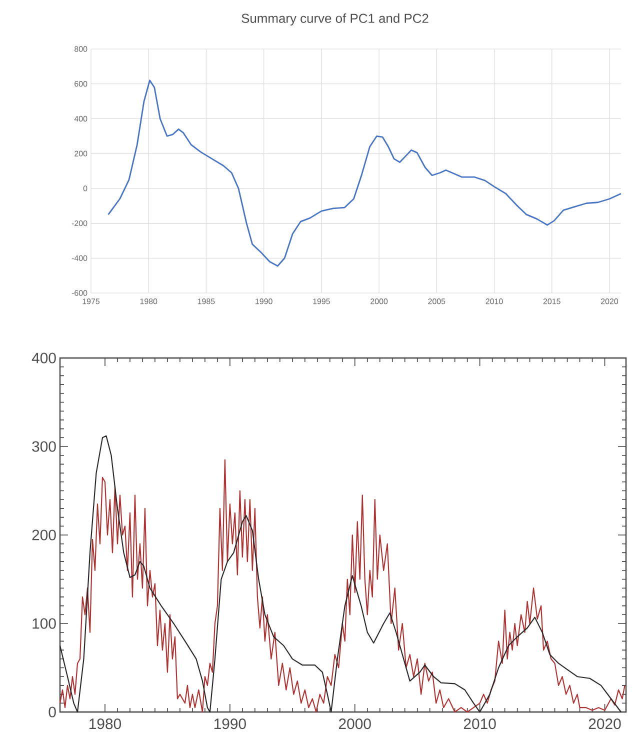 This screenshot has width=643, height=746. Describe the element at coordinates (44, 446) in the screenshot. I see `y-tick-label: 300` at that location.